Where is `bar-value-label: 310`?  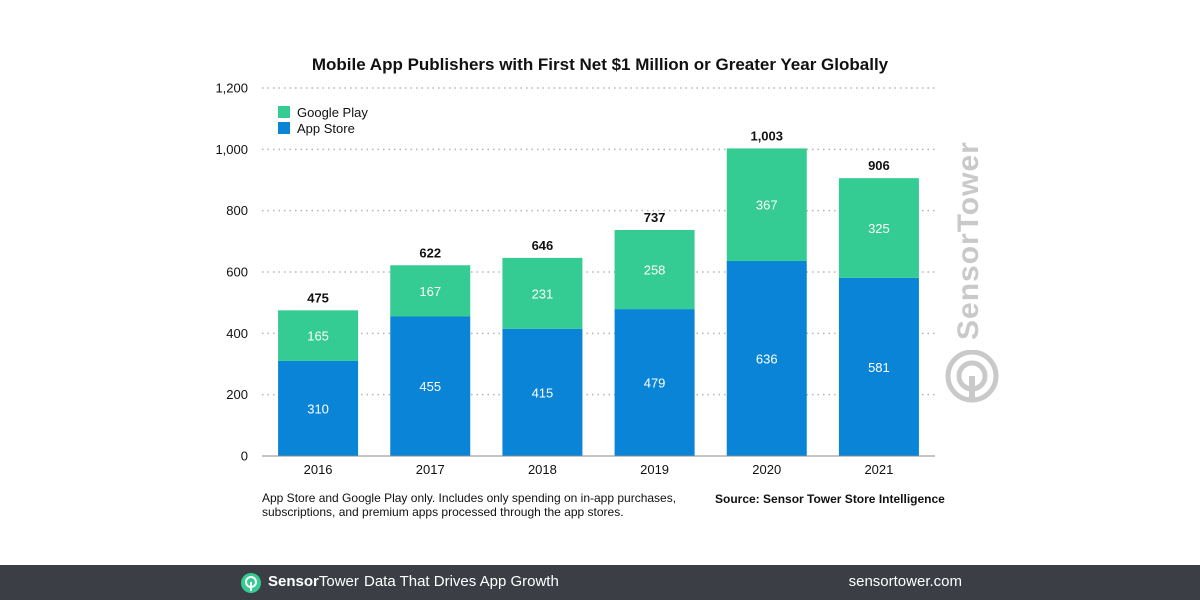
bar-value-label: 310 is located at coordinates (318, 408).